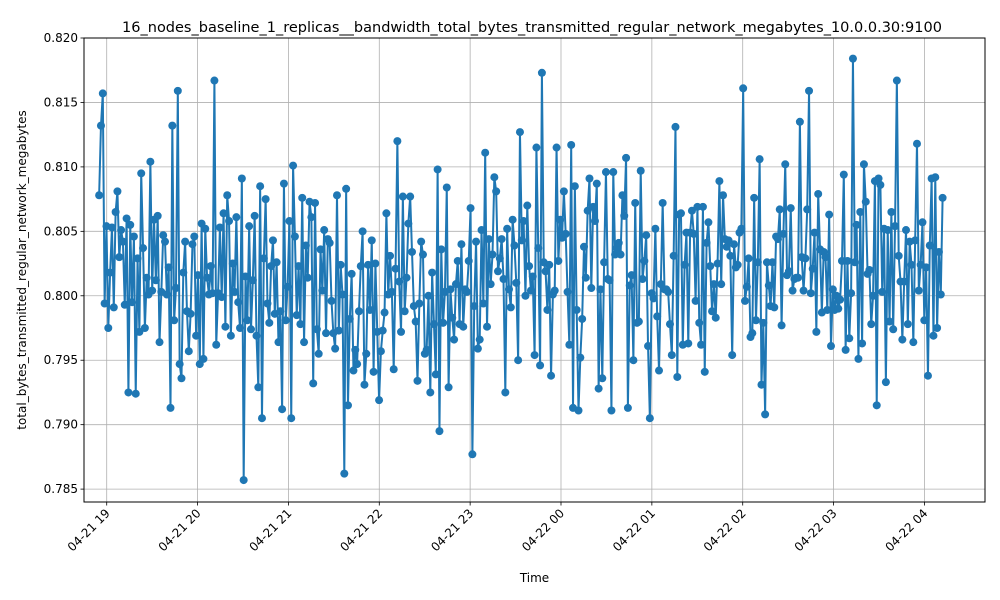  Describe the element at coordinates (534, 578) in the screenshot. I see `x-axis-label: Time` at that location.